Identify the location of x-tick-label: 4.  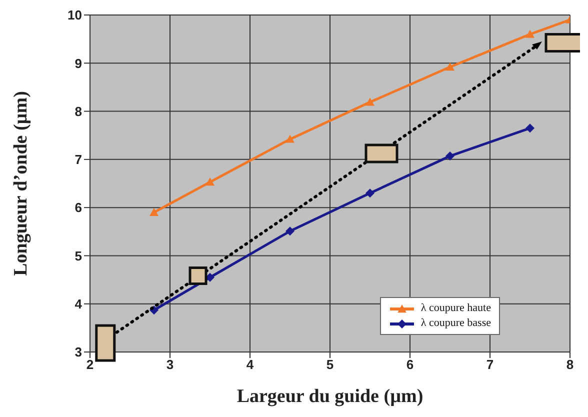
(250, 364).